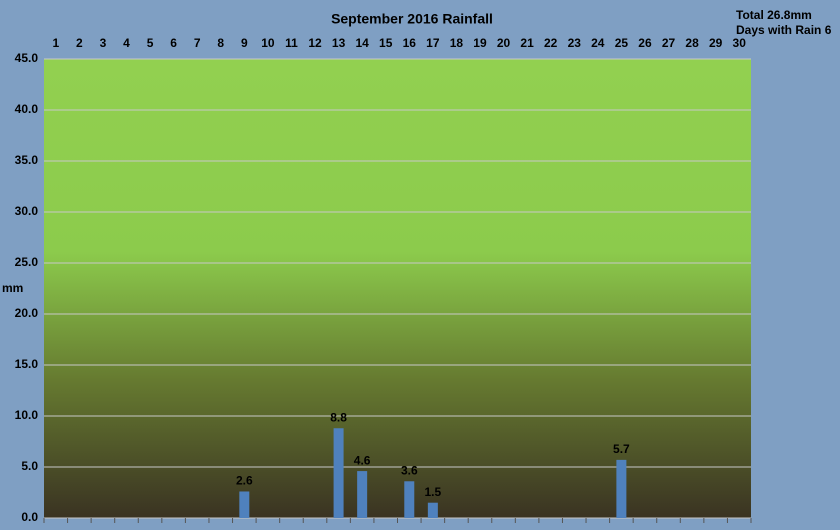 This screenshot has width=840, height=530. Describe the element at coordinates (197, 43) in the screenshot. I see `x-tick-label: 7` at that location.